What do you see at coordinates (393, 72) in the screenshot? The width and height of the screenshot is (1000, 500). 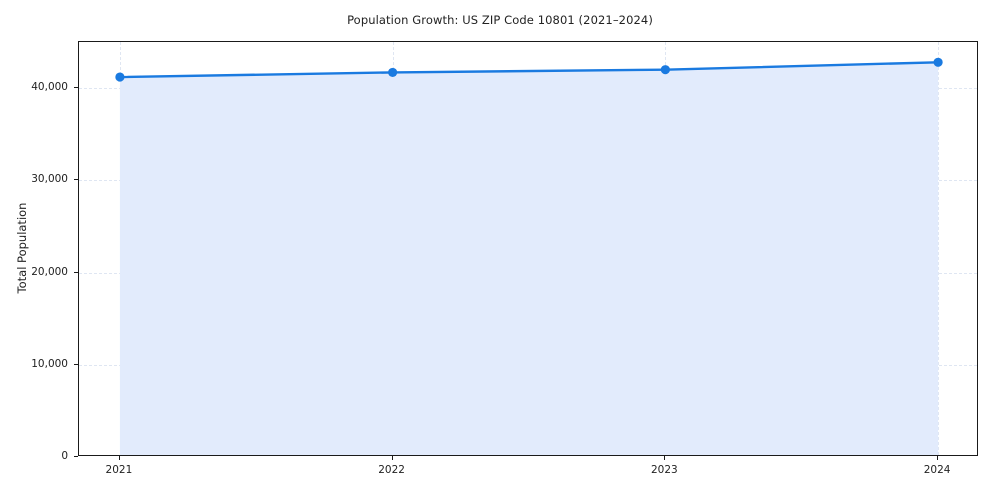 I see `data-point-2022` at bounding box center [393, 72].